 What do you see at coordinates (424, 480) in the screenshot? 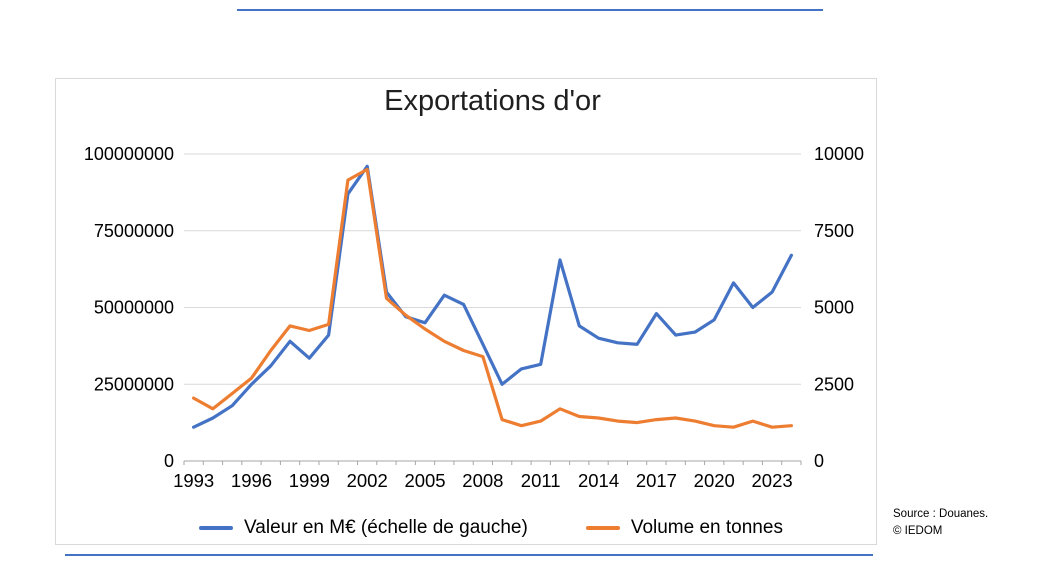
I see `x-axis-tick-label: 2005` at bounding box center [424, 480].